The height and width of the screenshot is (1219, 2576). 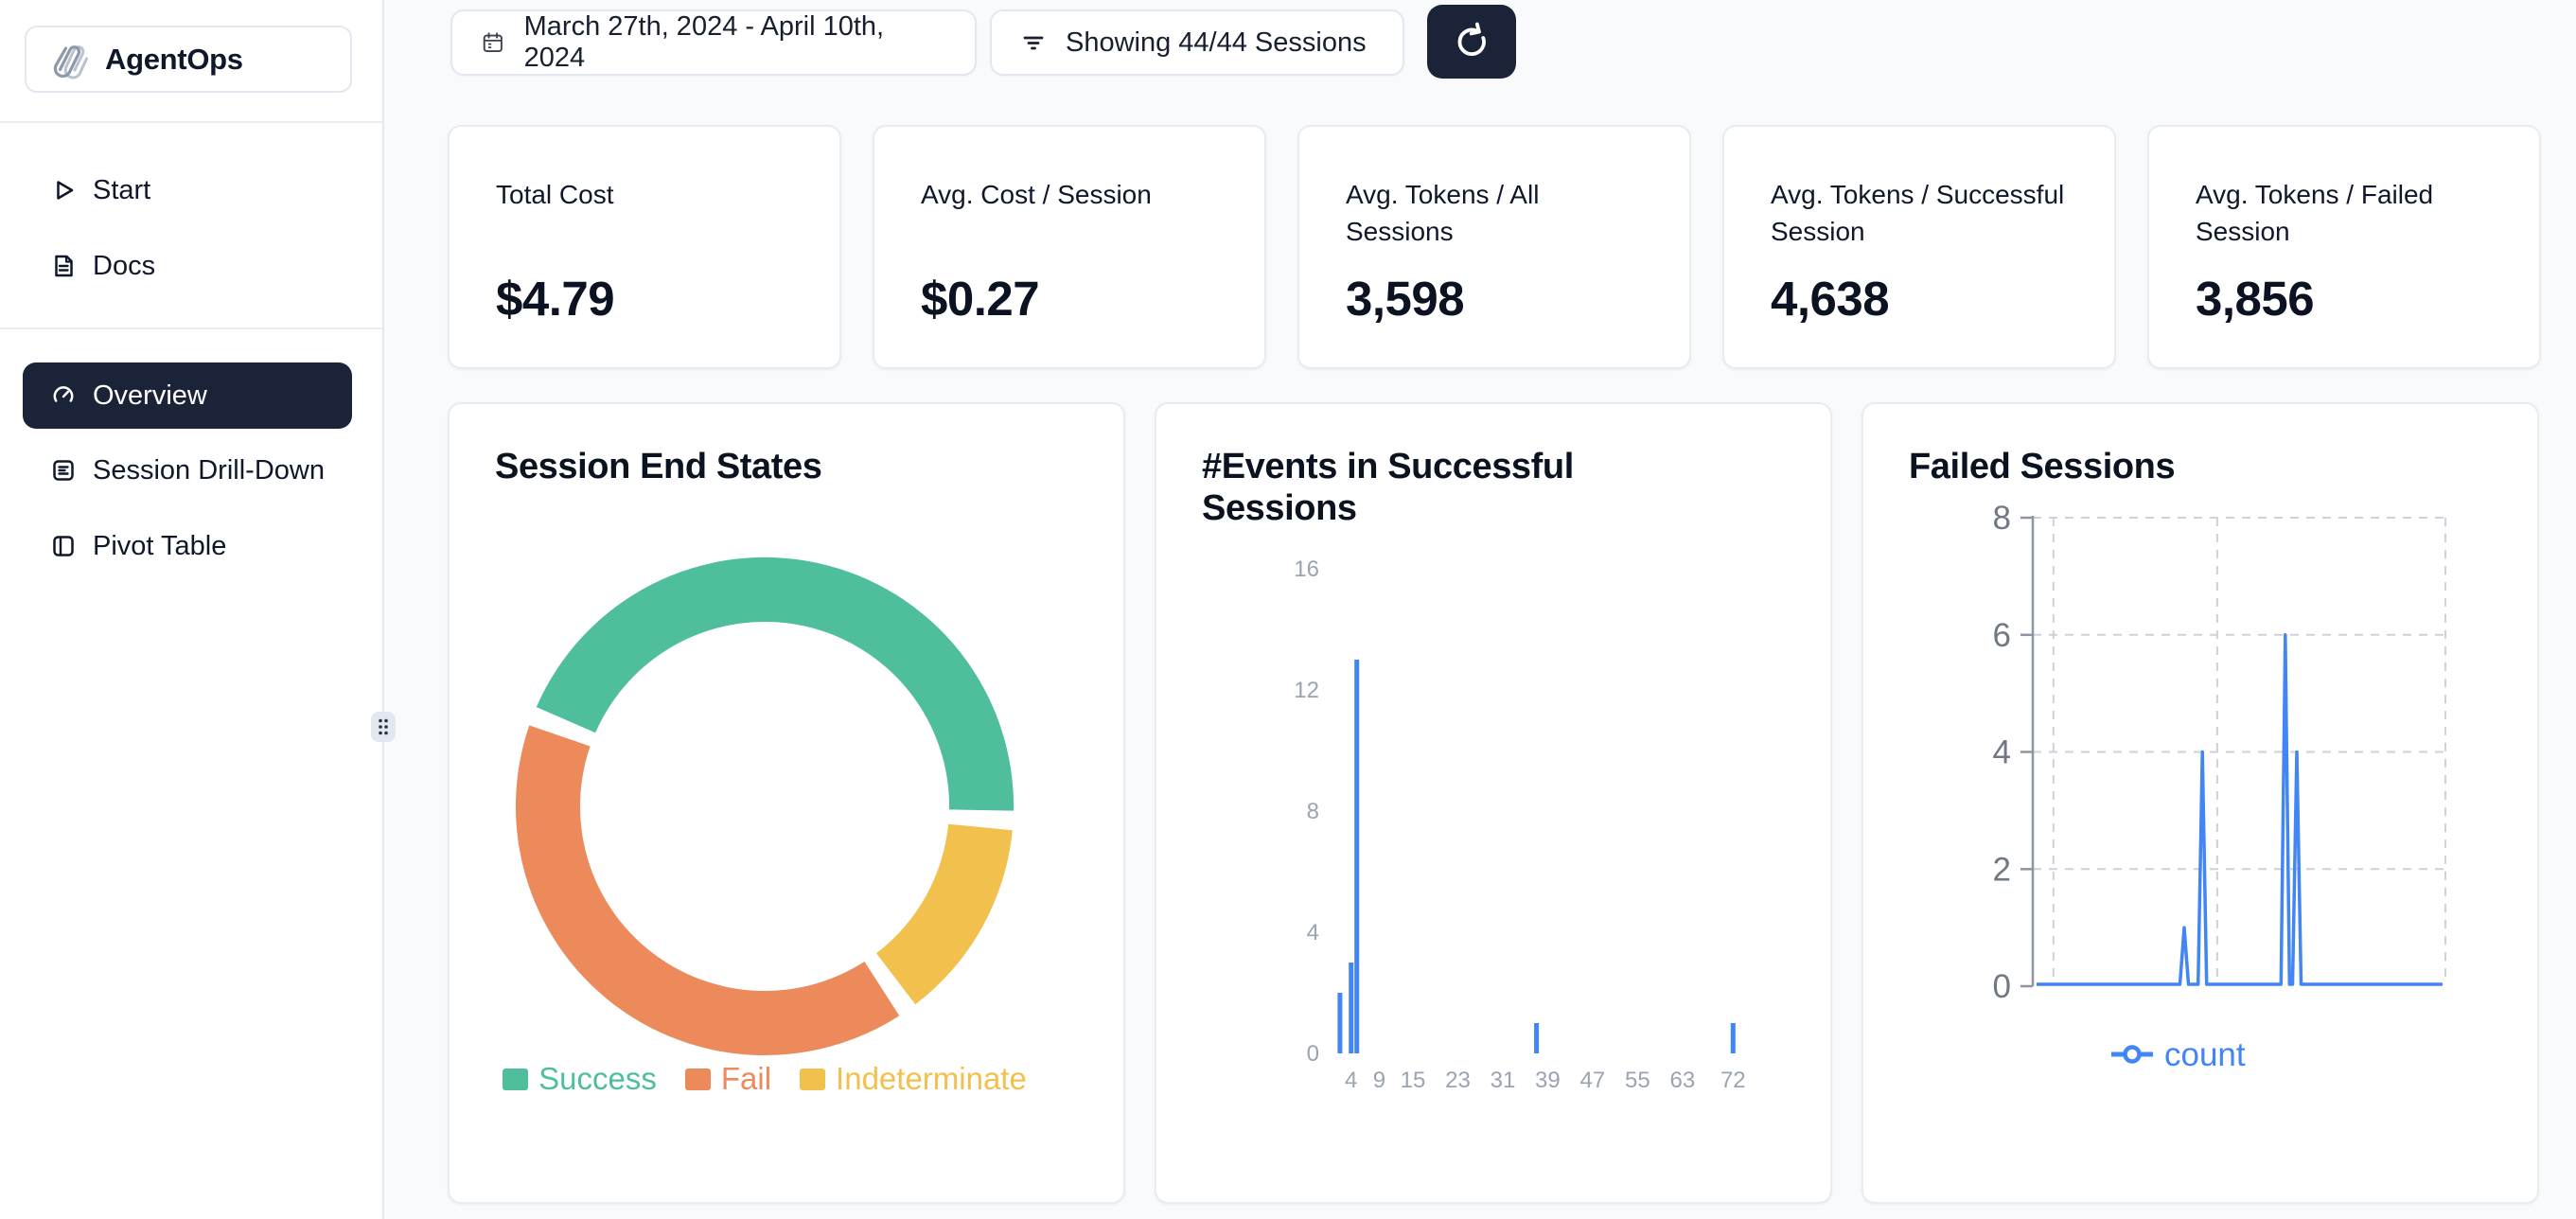 I want to click on refresh-icon, so click(x=1471, y=39).